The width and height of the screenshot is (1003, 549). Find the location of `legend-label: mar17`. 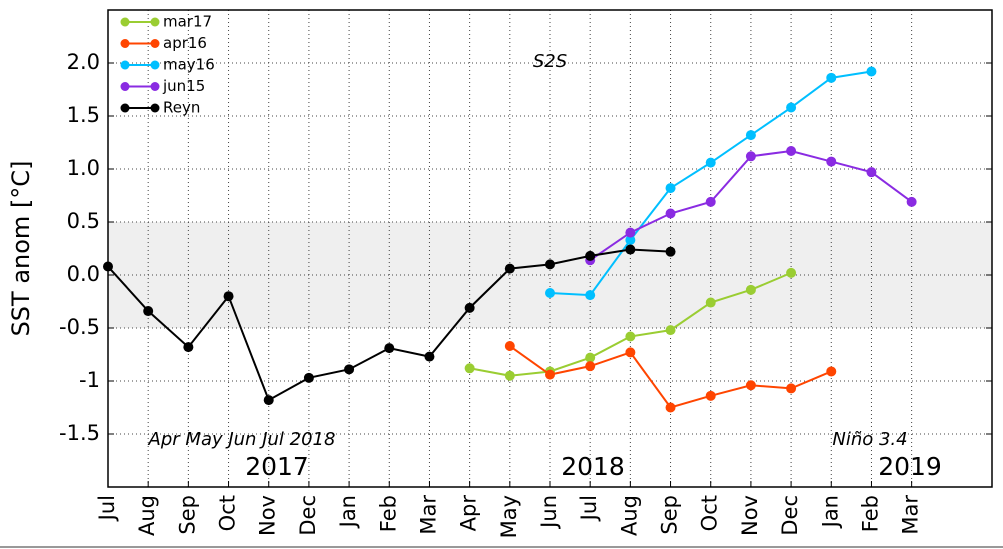

legend-label: mar17 is located at coordinates (187, 22).